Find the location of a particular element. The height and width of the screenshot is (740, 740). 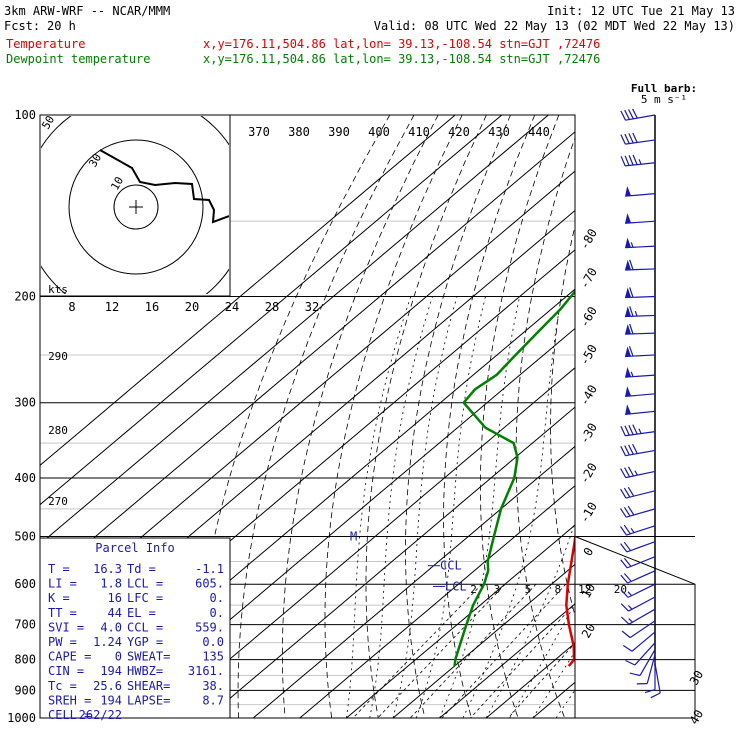

theta-label: 420 is located at coordinates (459, 132).